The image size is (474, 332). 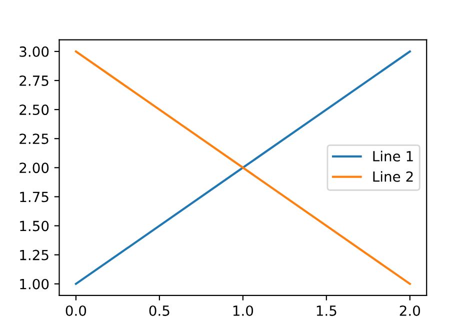 I want to click on legend-label: Line 1, so click(x=393, y=156).